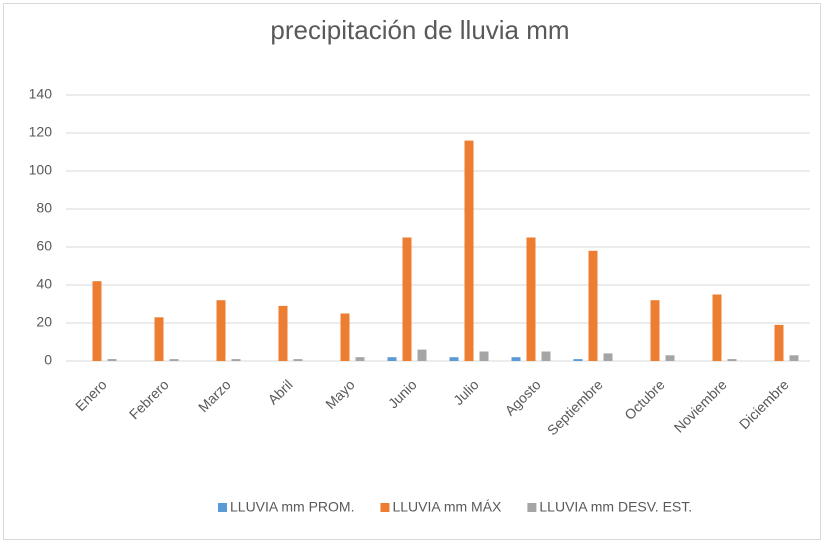 This screenshot has width=825, height=544. I want to click on legend-label: LLUVIA mm MÁX, so click(447, 507).